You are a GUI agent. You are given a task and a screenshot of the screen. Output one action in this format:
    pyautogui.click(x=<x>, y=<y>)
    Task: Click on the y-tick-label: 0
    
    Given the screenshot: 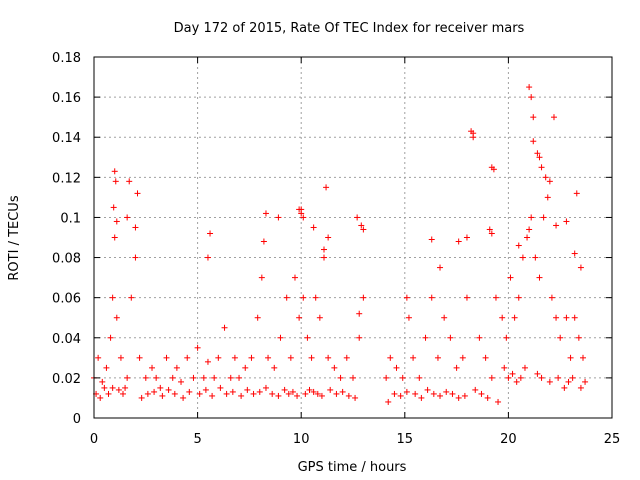 What is the action you would take?
    pyautogui.click(x=77, y=419)
    